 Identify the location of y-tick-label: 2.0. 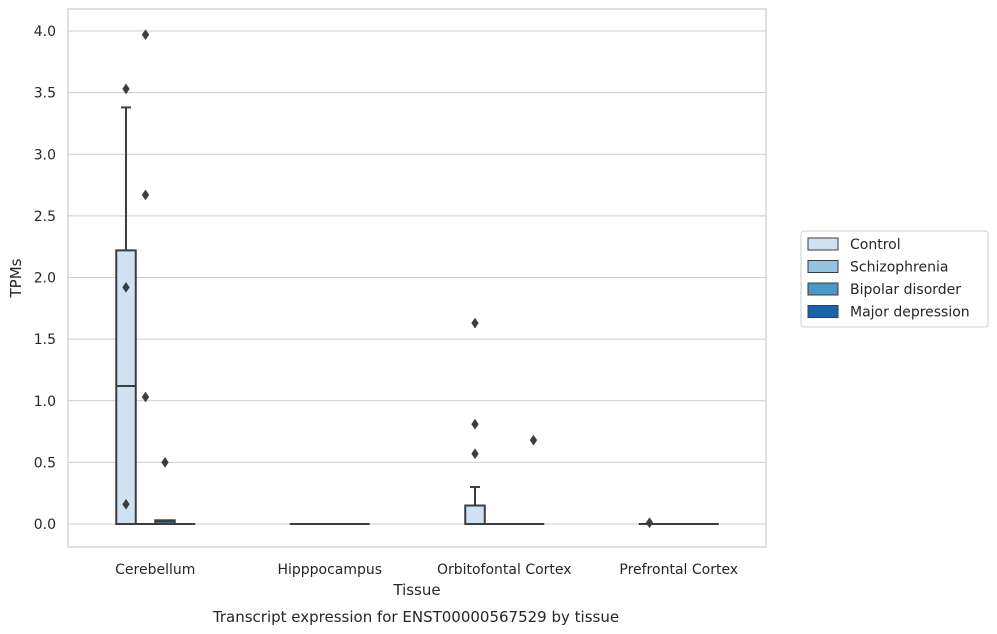
(45, 279).